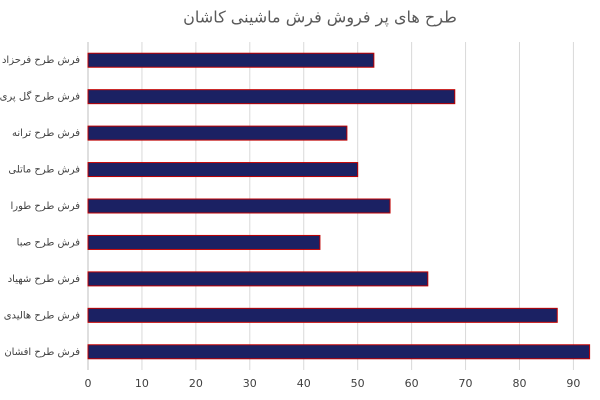 The image size is (600, 400). Describe the element at coordinates (196, 383) in the screenshot. I see `x-tick-label: 20` at that location.